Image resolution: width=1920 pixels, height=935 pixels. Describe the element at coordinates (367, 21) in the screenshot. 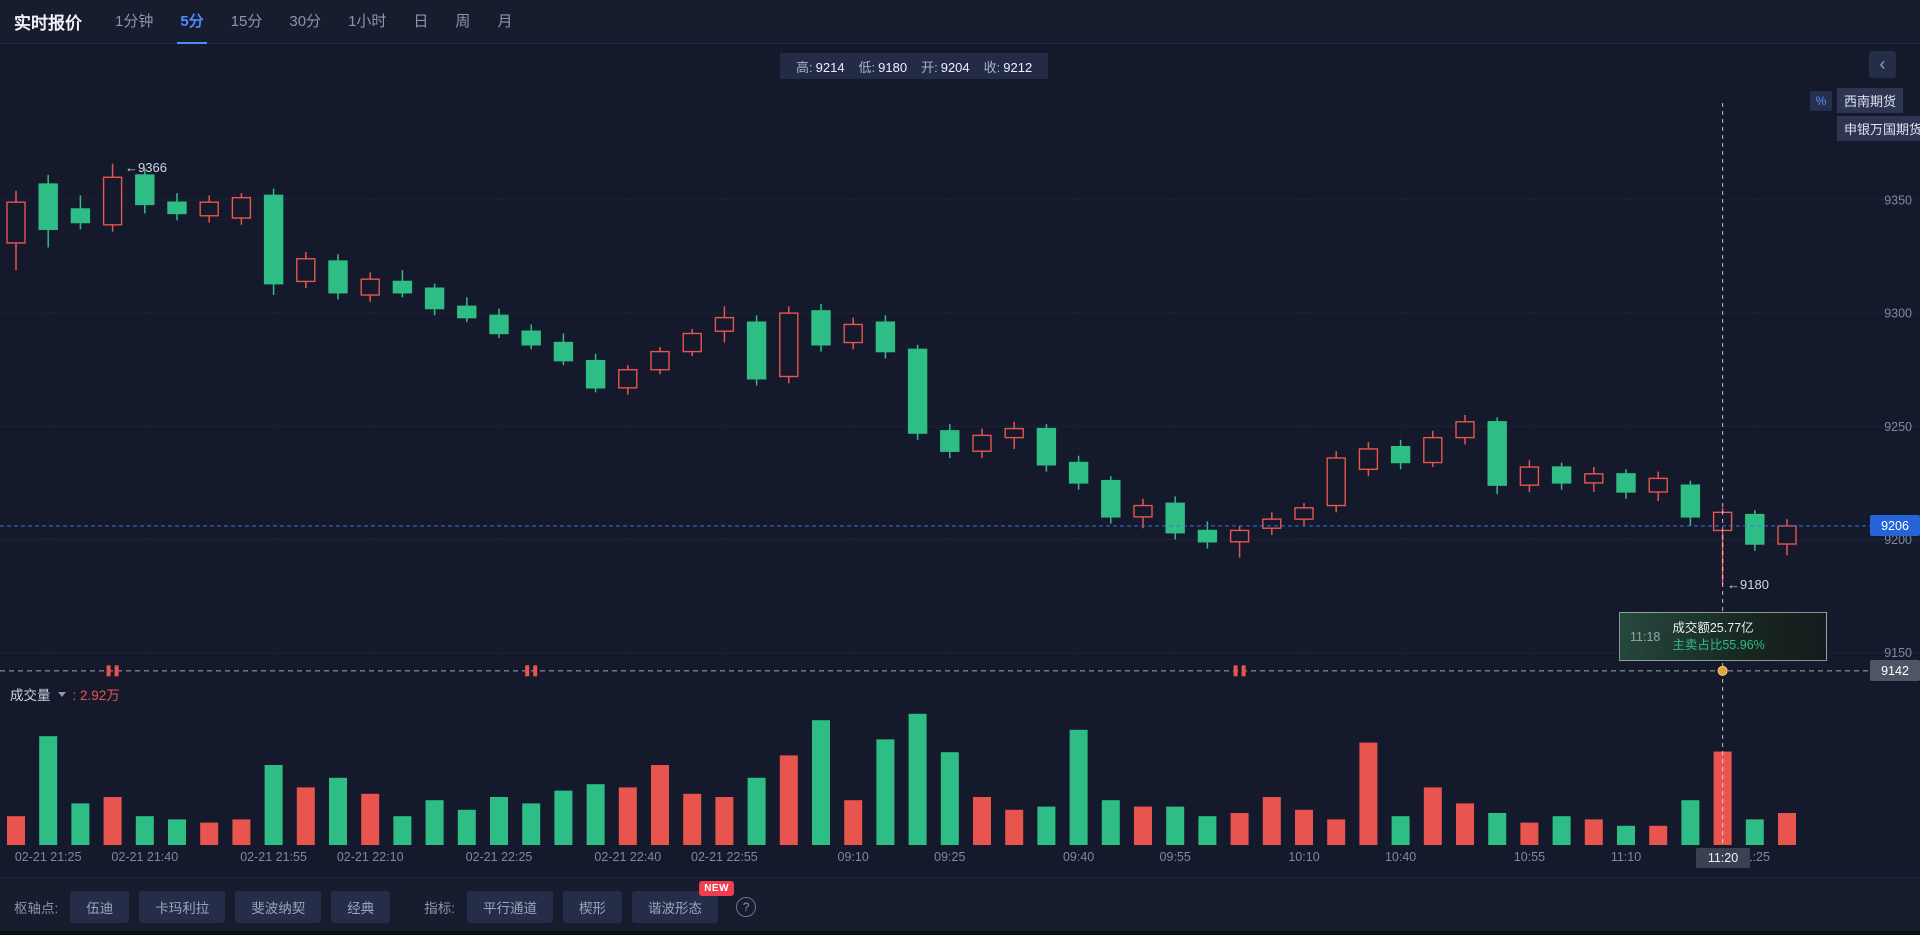

I see `tab-1hour: 1小时` at that location.